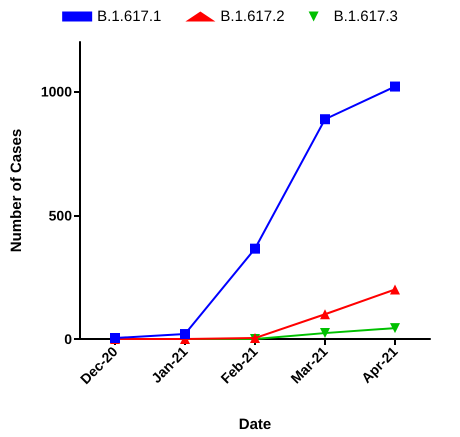 This screenshot has height=437, width=460. What do you see at coordinates (255, 424) in the screenshot?
I see `x-axis-title: Date` at bounding box center [255, 424].